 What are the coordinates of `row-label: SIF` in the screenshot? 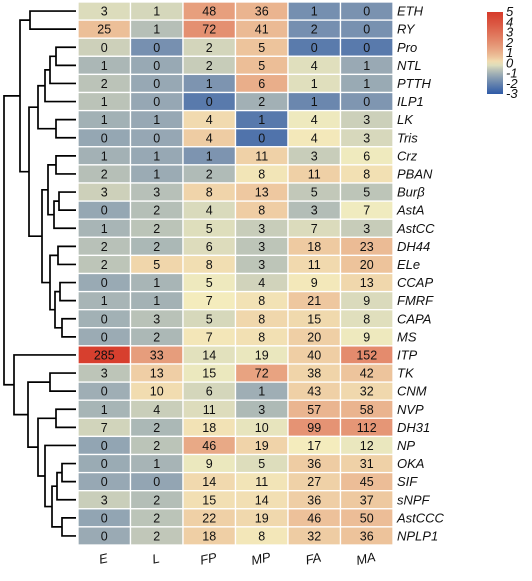 It's located at (407, 481).